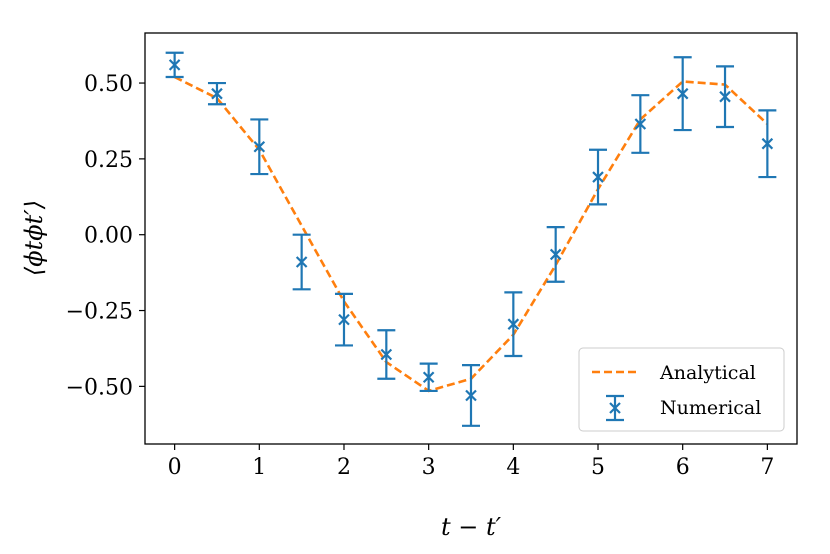 Image resolution: width=830 pixels, height=554 pixels. What do you see at coordinates (471, 527) in the screenshot?
I see `x-axis-label: t − t′` at bounding box center [471, 527].